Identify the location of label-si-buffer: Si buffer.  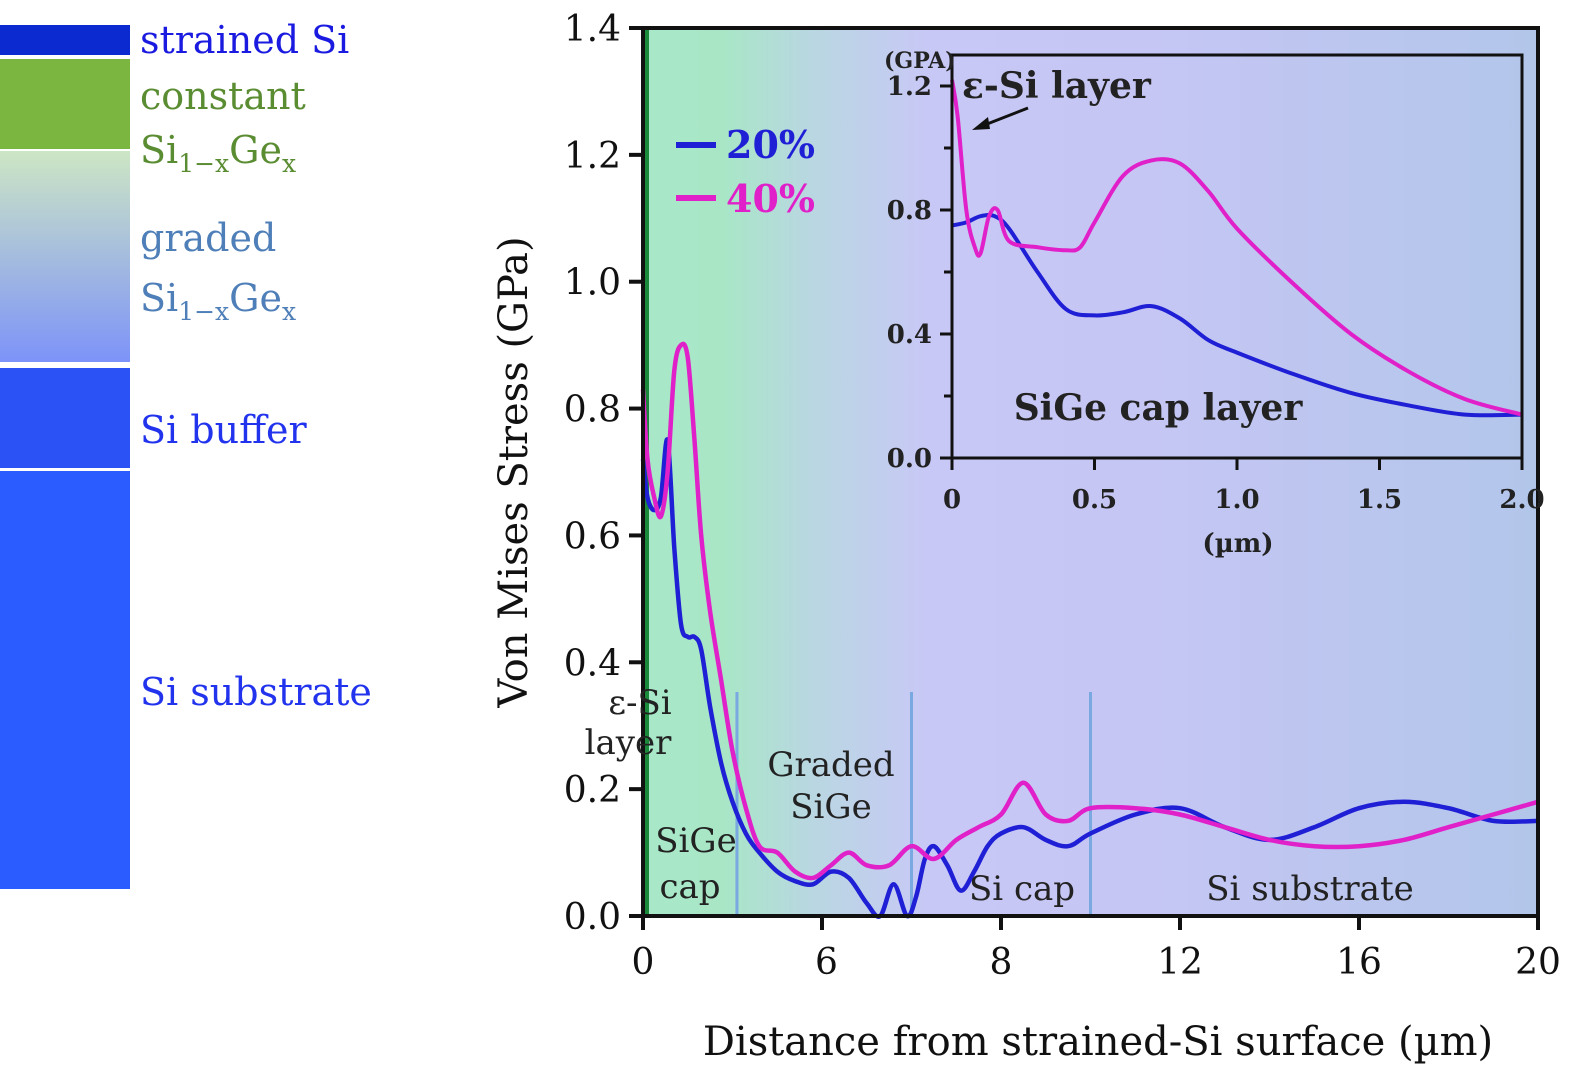
(223, 430).